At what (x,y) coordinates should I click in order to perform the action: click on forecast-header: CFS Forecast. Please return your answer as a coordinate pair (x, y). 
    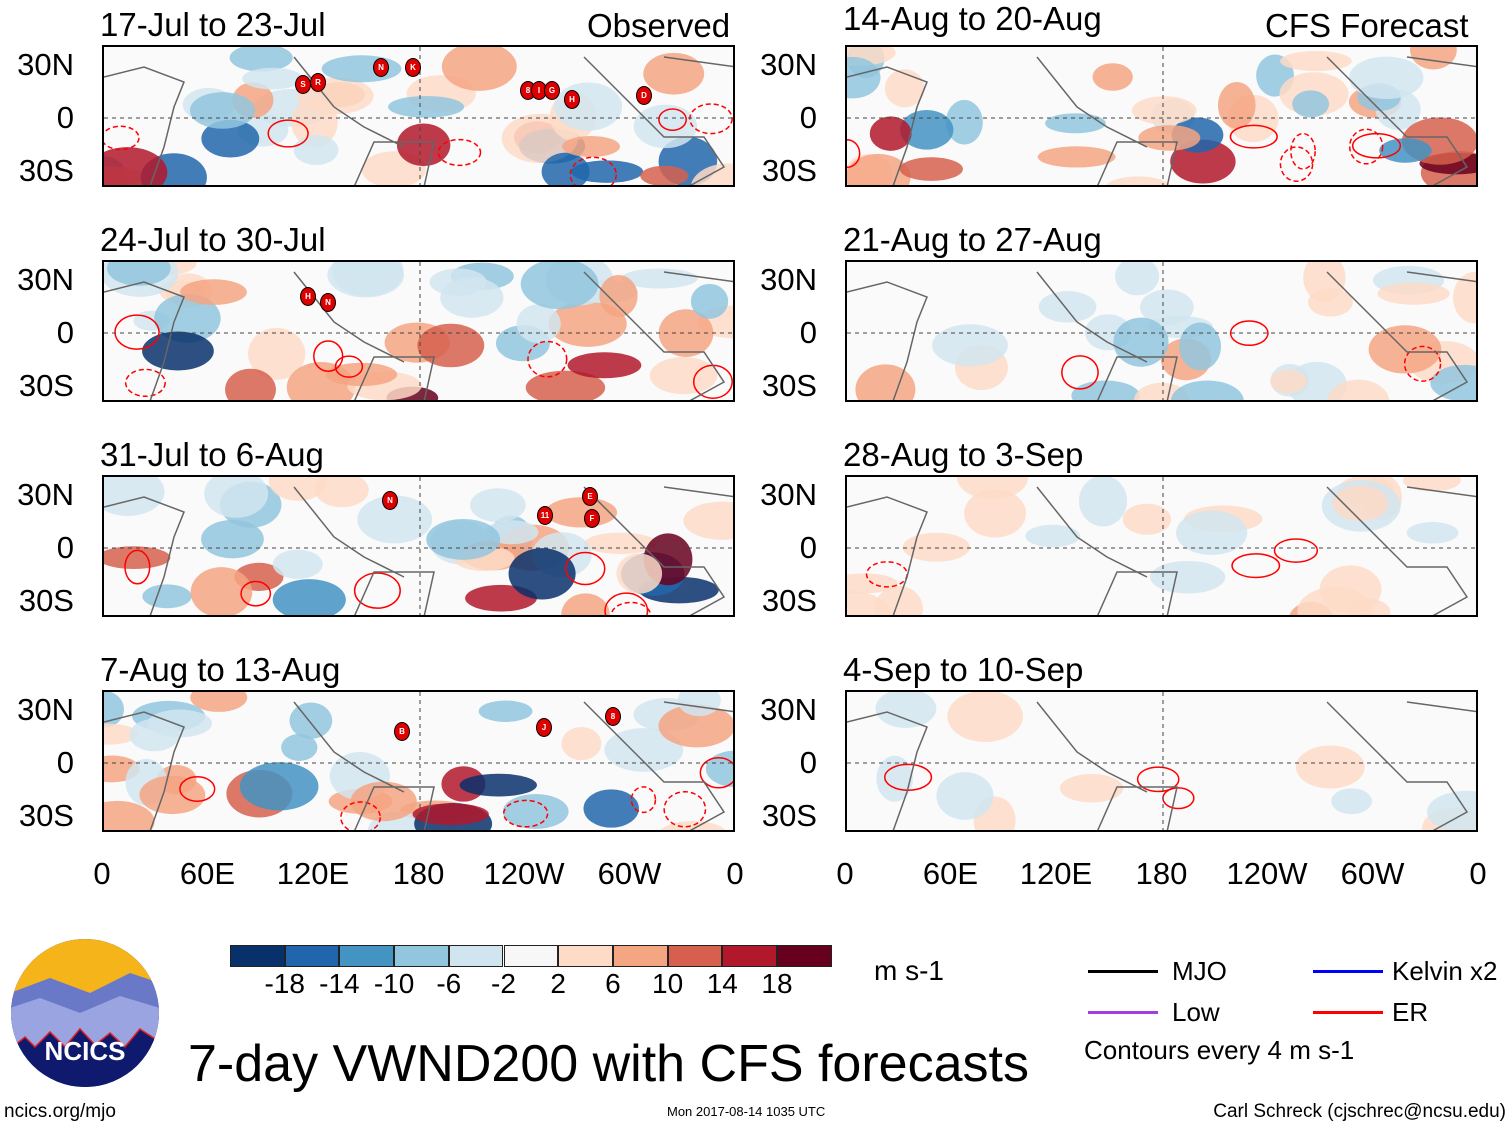
    Looking at the image, I should click on (1367, 25).